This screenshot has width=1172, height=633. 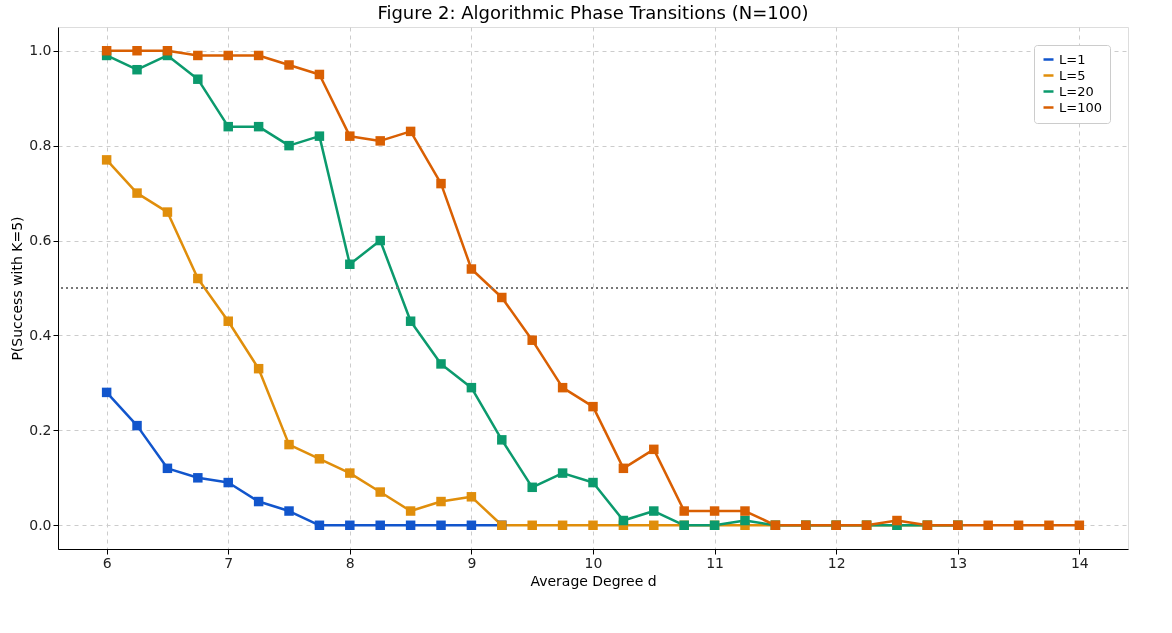 What do you see at coordinates (1076, 91) in the screenshot?
I see `legend-label: L=20` at bounding box center [1076, 91].